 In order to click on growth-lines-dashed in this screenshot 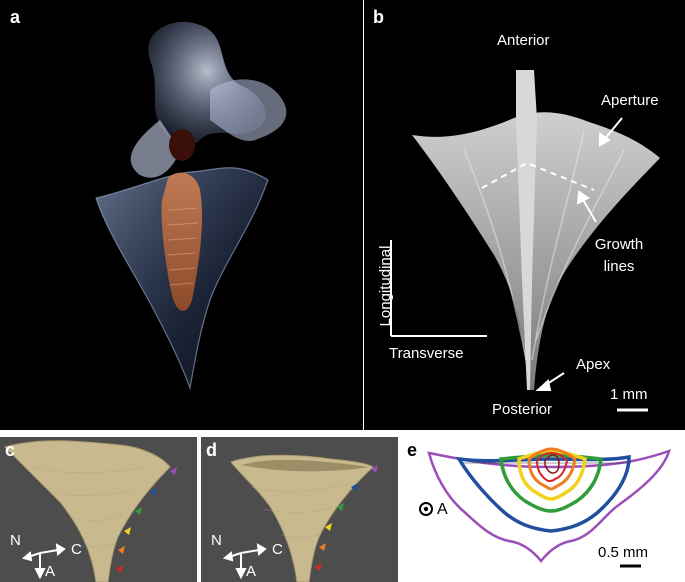, I will do `click(538, 176)`.